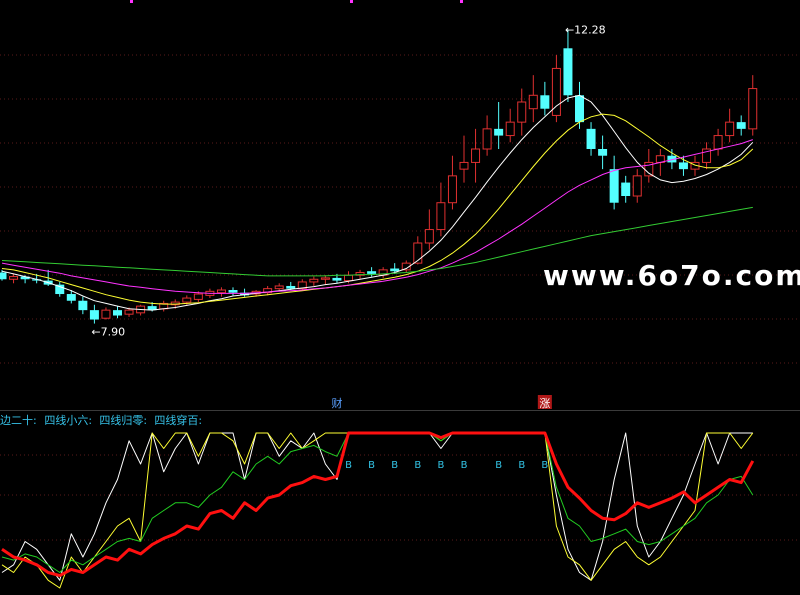 Image resolution: width=800 pixels, height=595 pixels. Describe the element at coordinates (18, 420) in the screenshot. I see `legend-item-1: 边二十:` at that location.